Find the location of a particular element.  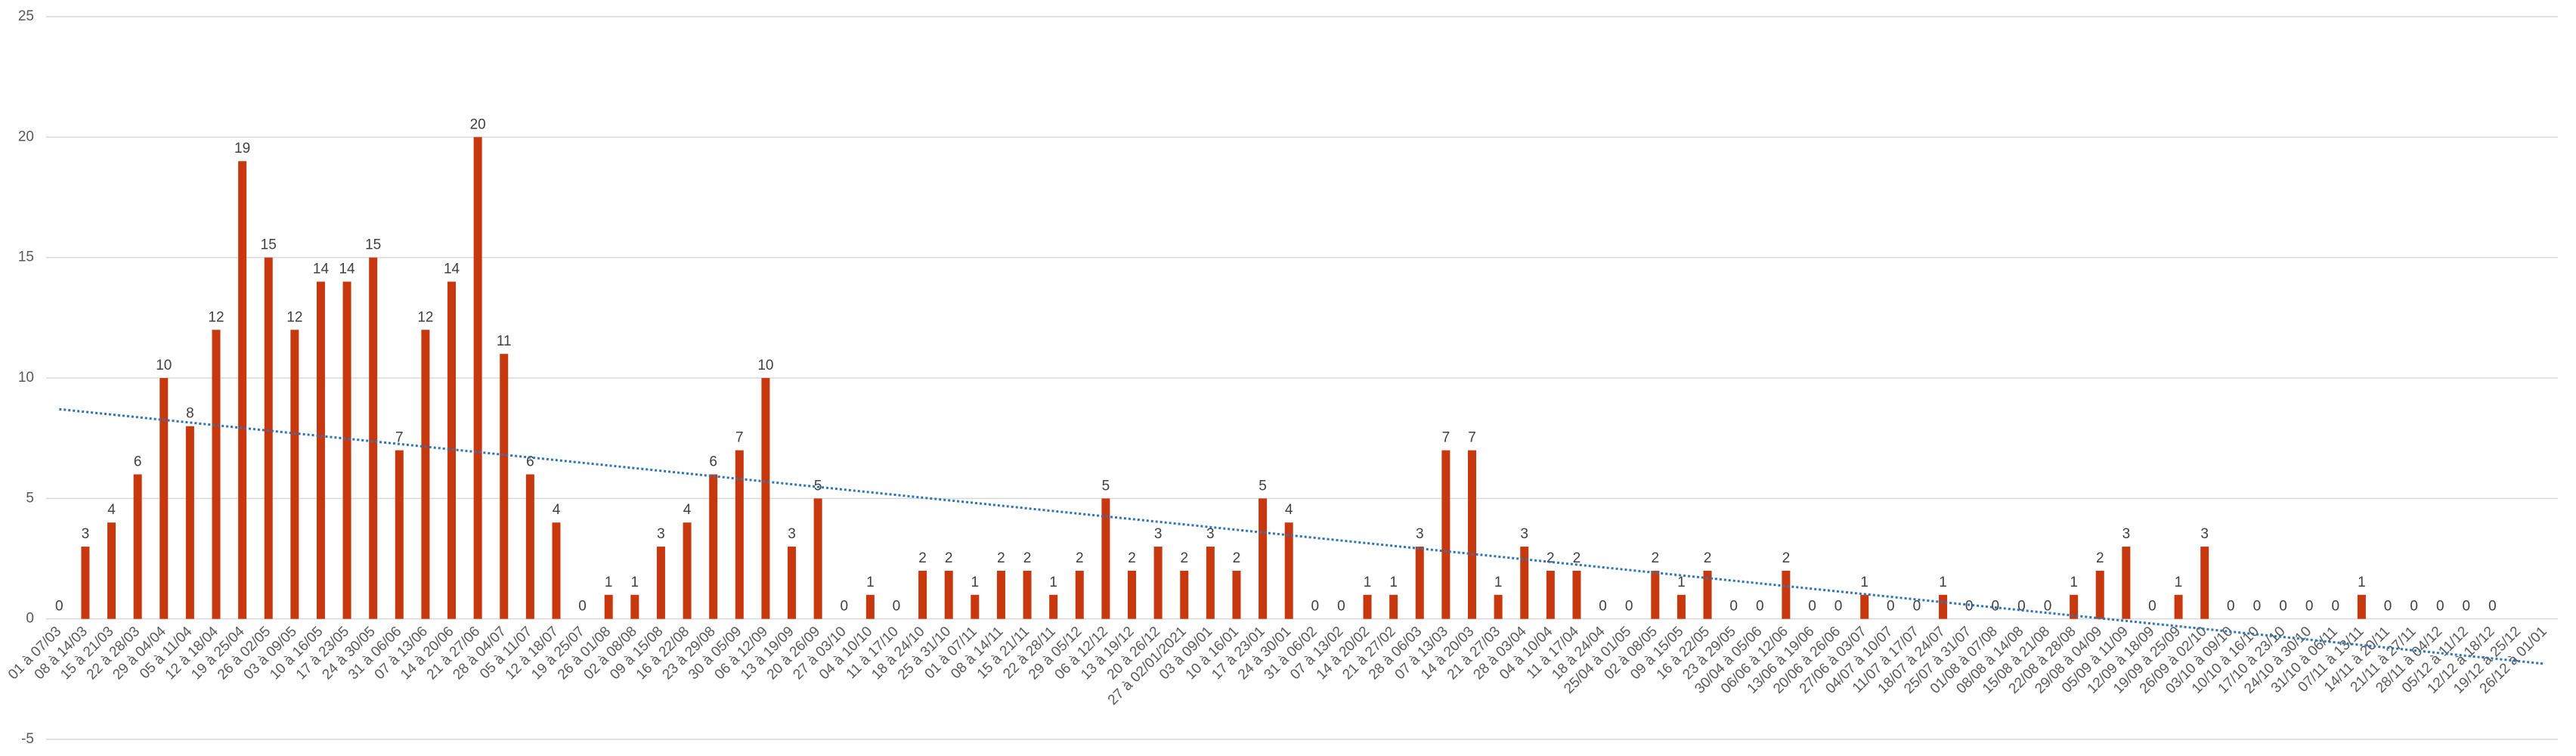

data-label: 19 is located at coordinates (242, 148).